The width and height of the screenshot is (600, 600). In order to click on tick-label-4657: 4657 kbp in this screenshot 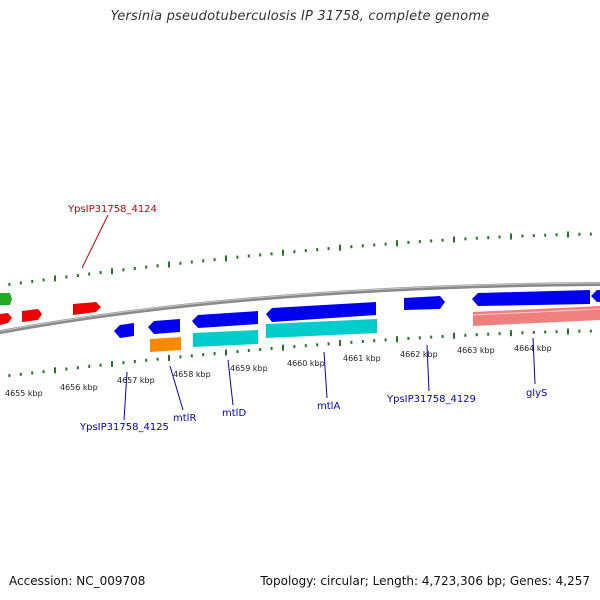, I will do `click(136, 380)`.